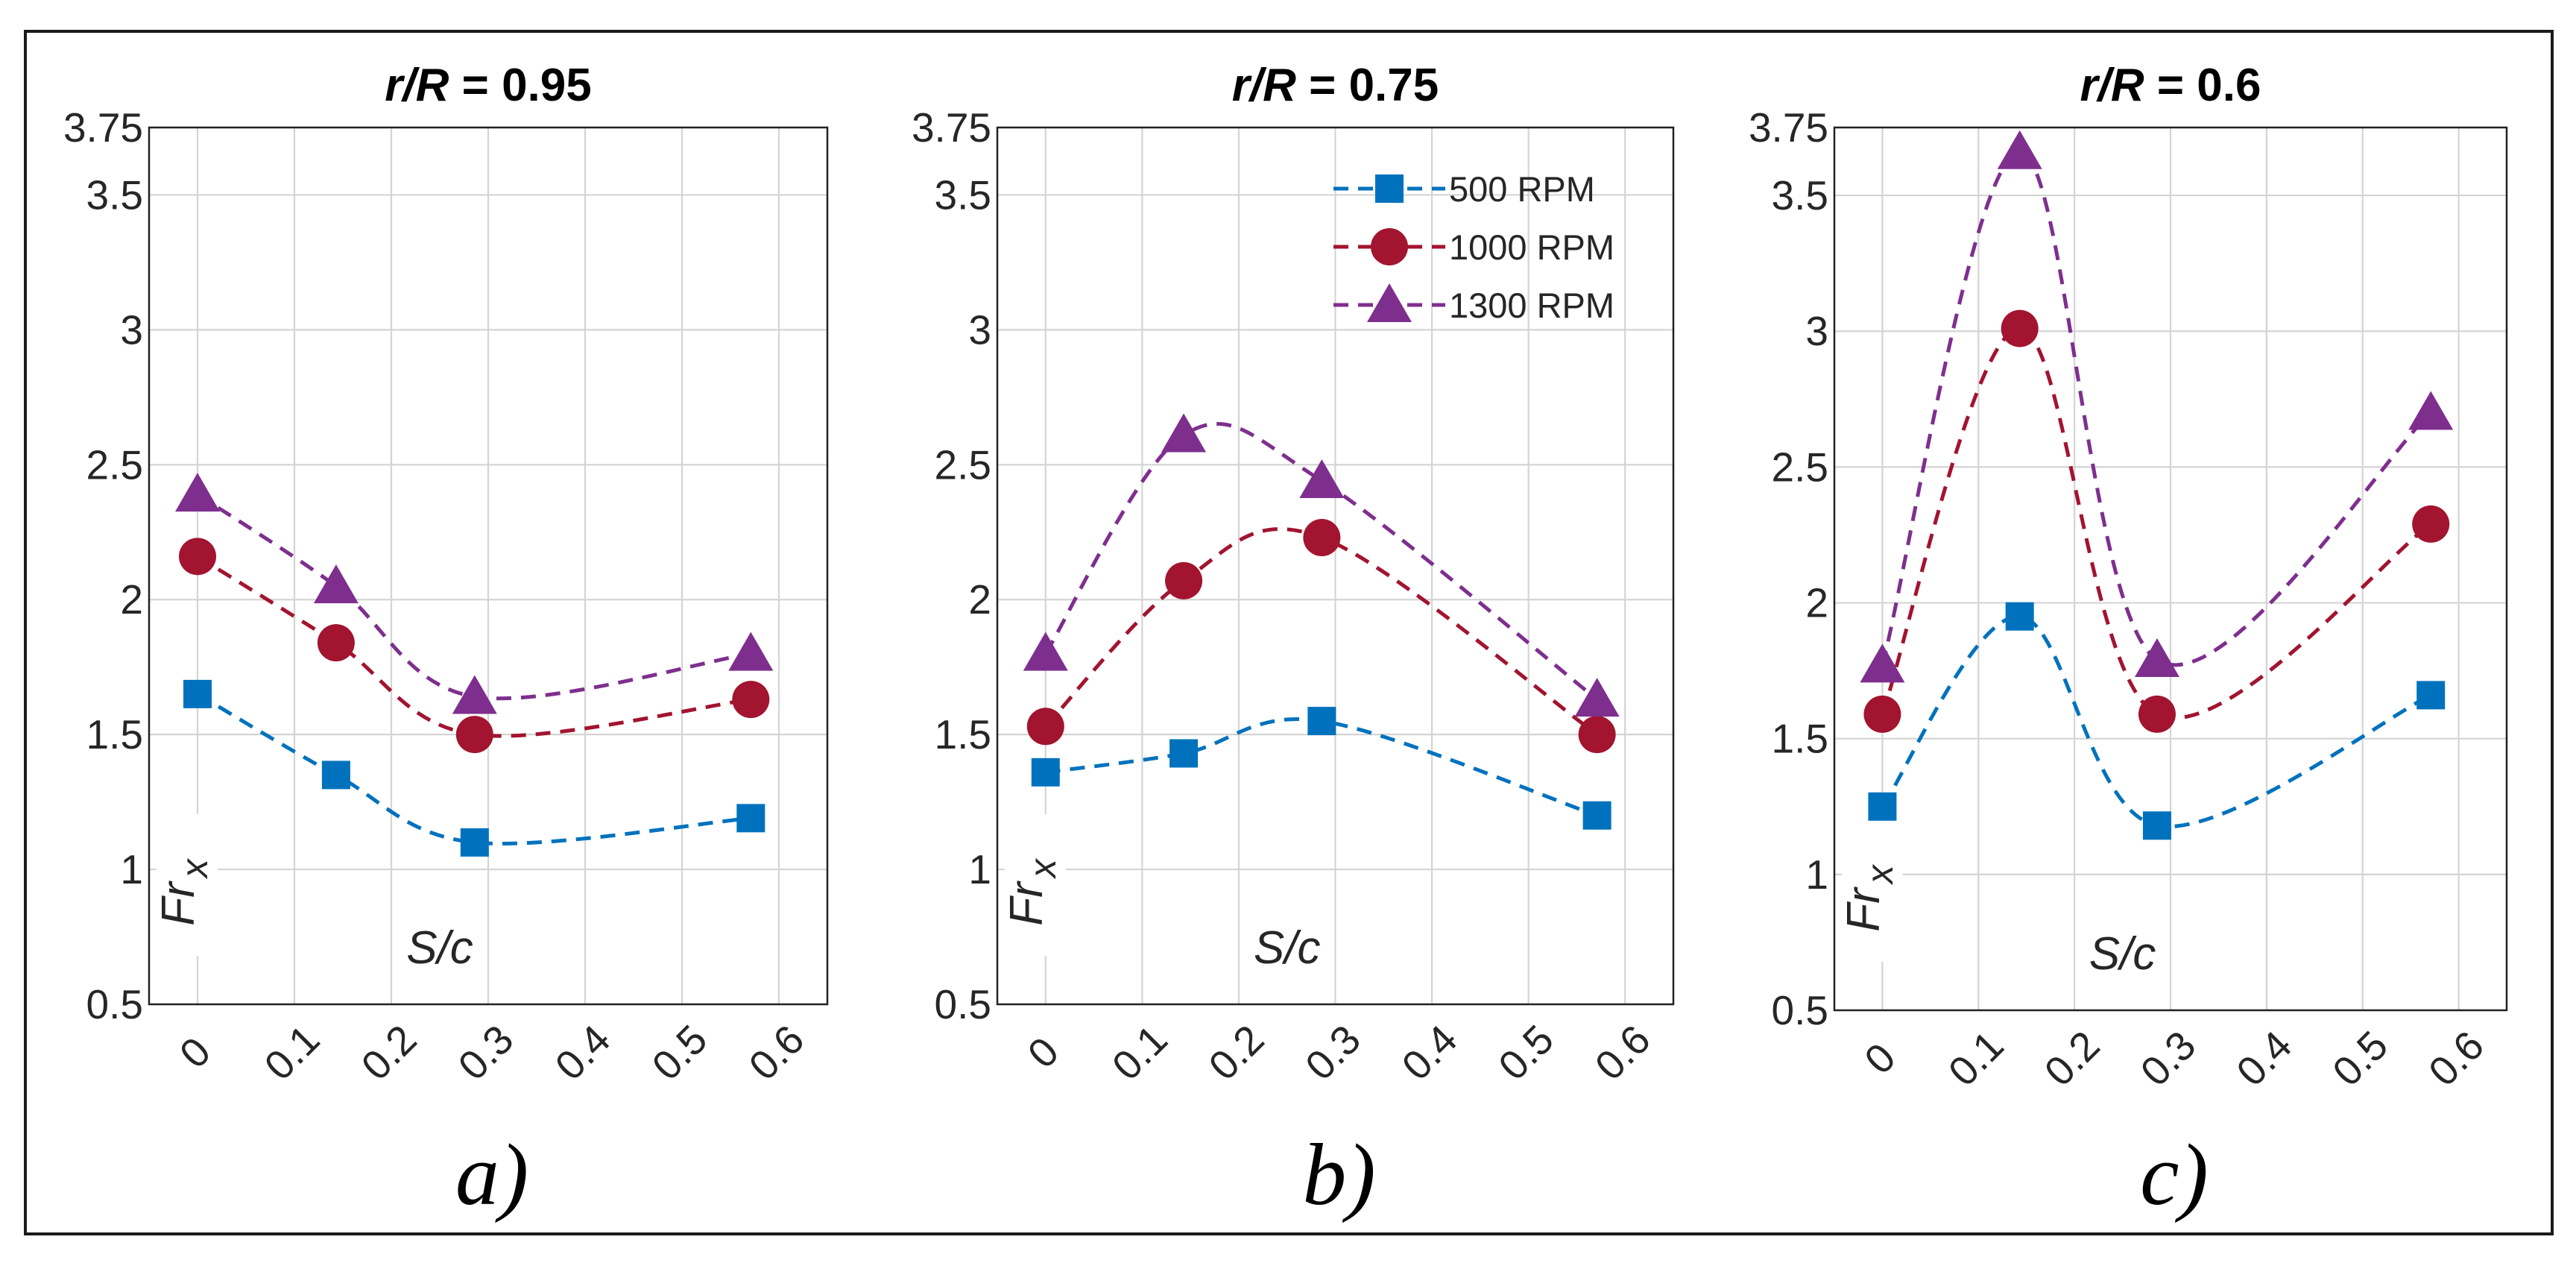 The width and height of the screenshot is (2576, 1266). Describe the element at coordinates (1800, 195) in the screenshot. I see `y-tick-label: 3.5` at that location.